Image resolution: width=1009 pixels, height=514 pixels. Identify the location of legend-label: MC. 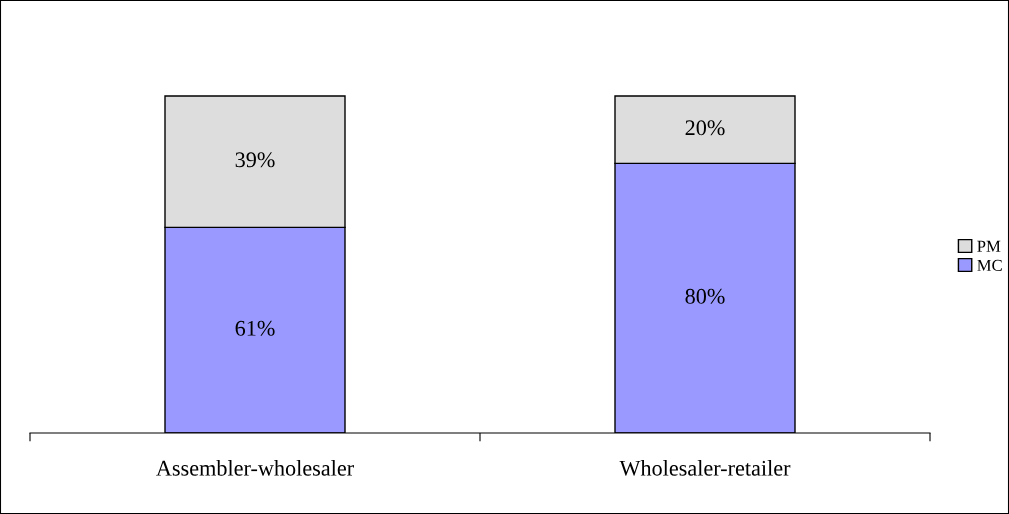
(989, 265).